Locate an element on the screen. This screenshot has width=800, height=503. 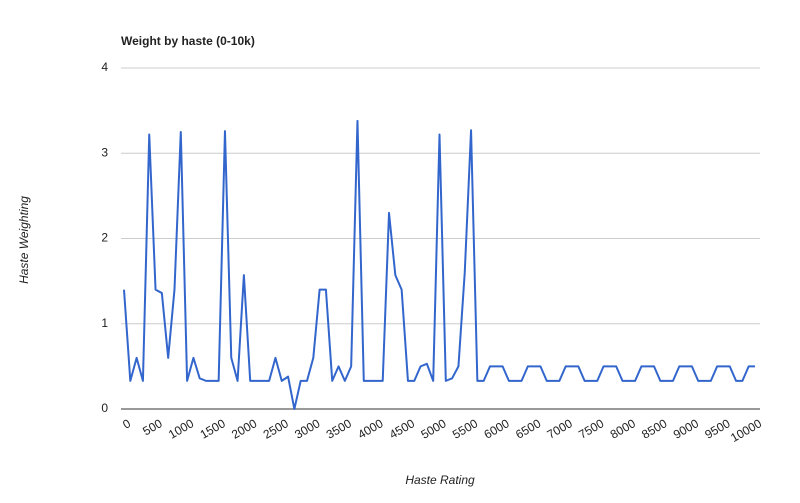
x-tick-label: 3500 is located at coordinates (339, 429).